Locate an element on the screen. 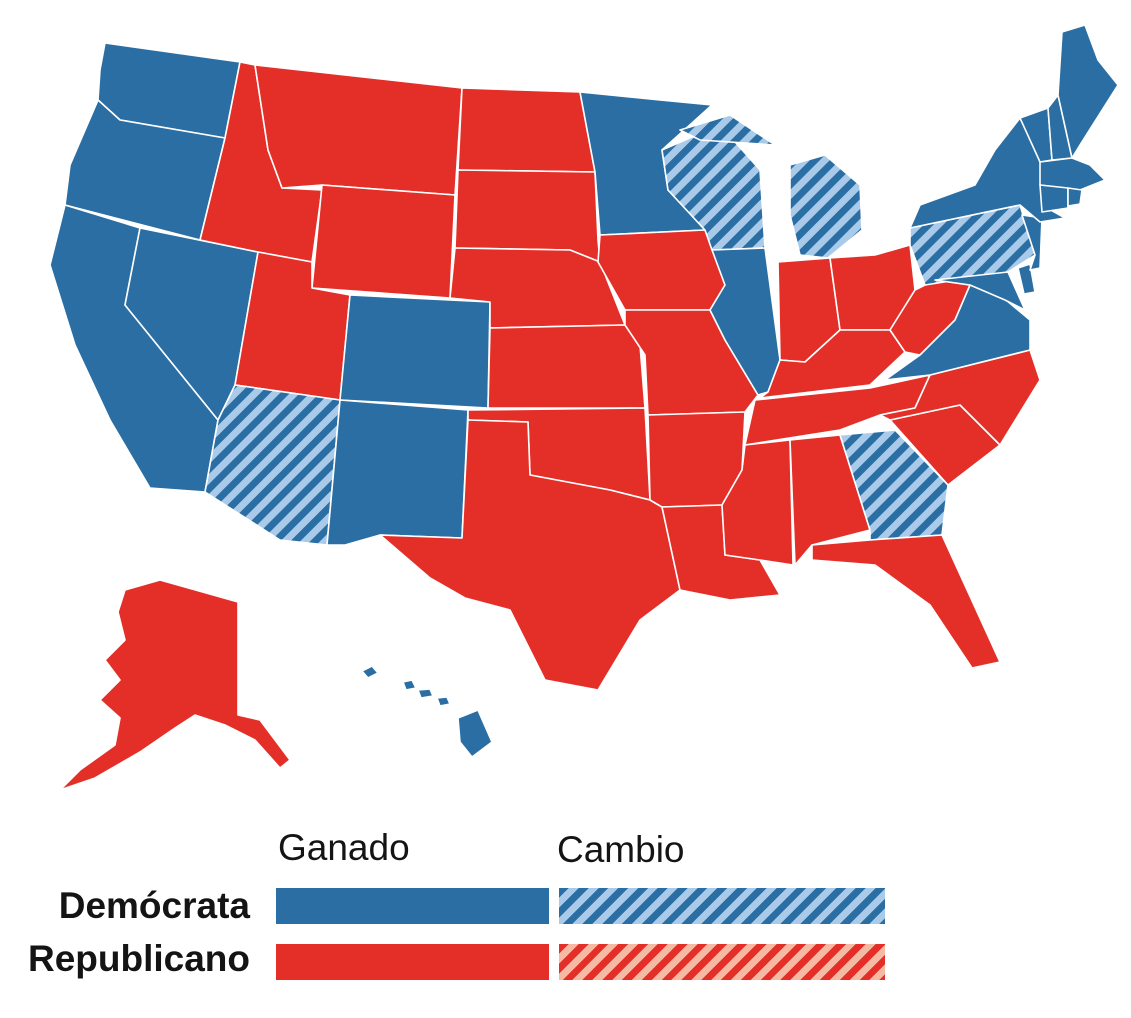  legend-header-won: Ganado is located at coordinates (344, 847).